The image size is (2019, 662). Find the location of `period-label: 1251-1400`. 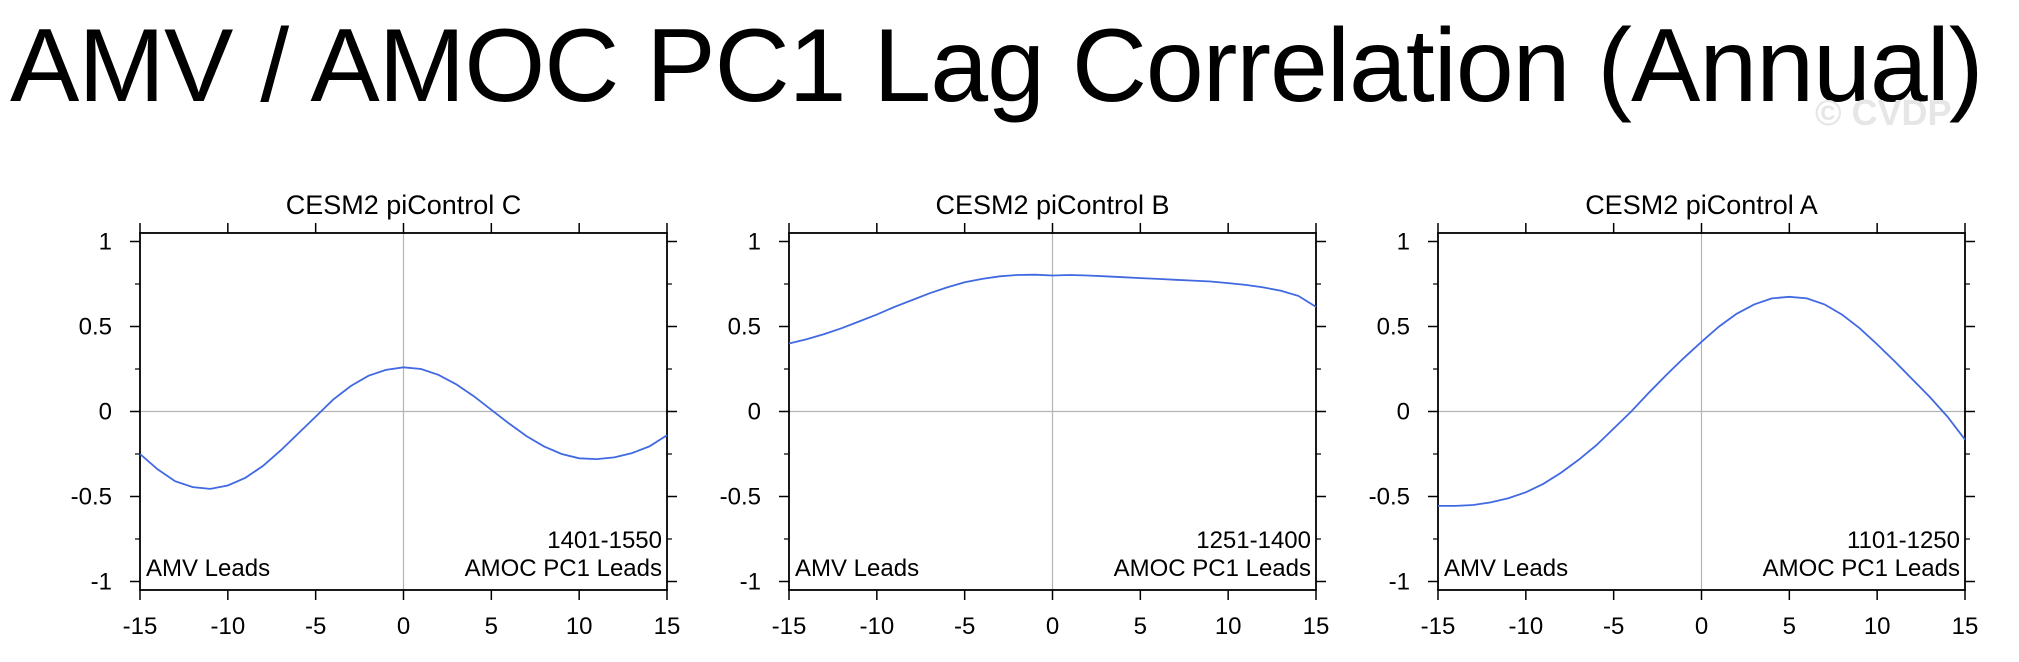

period-label: 1251-1400 is located at coordinates (1253, 540).